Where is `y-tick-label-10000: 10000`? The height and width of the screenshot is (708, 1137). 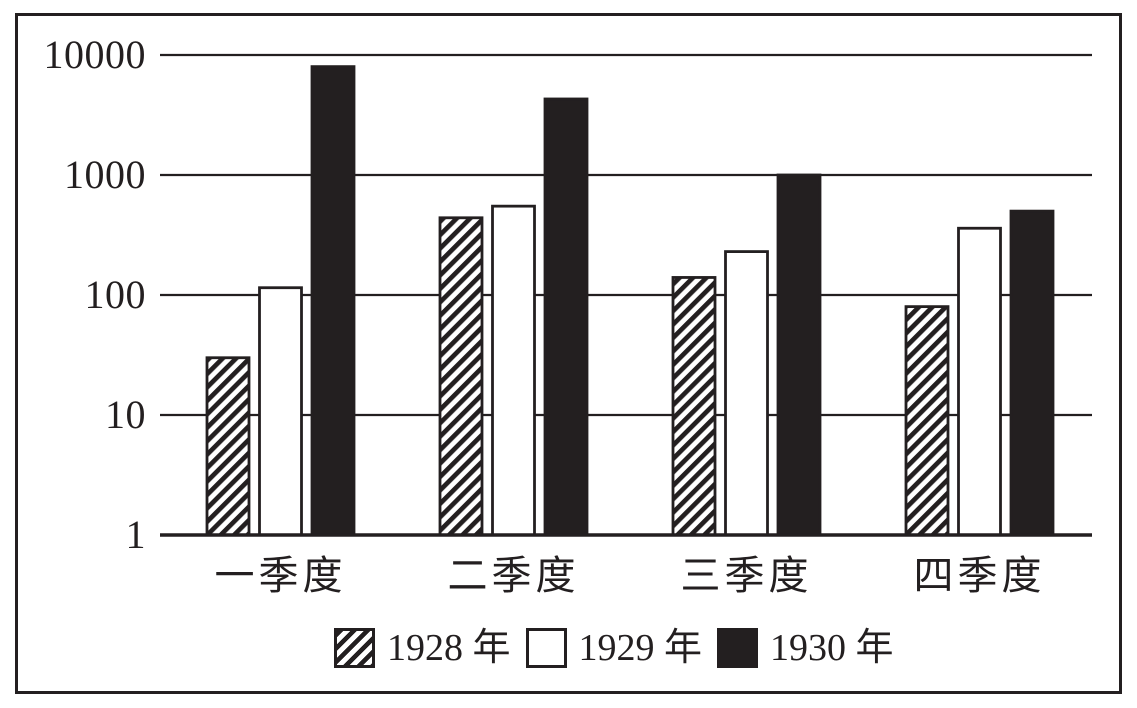
y-tick-label-10000: 10000 is located at coordinates (94, 54).